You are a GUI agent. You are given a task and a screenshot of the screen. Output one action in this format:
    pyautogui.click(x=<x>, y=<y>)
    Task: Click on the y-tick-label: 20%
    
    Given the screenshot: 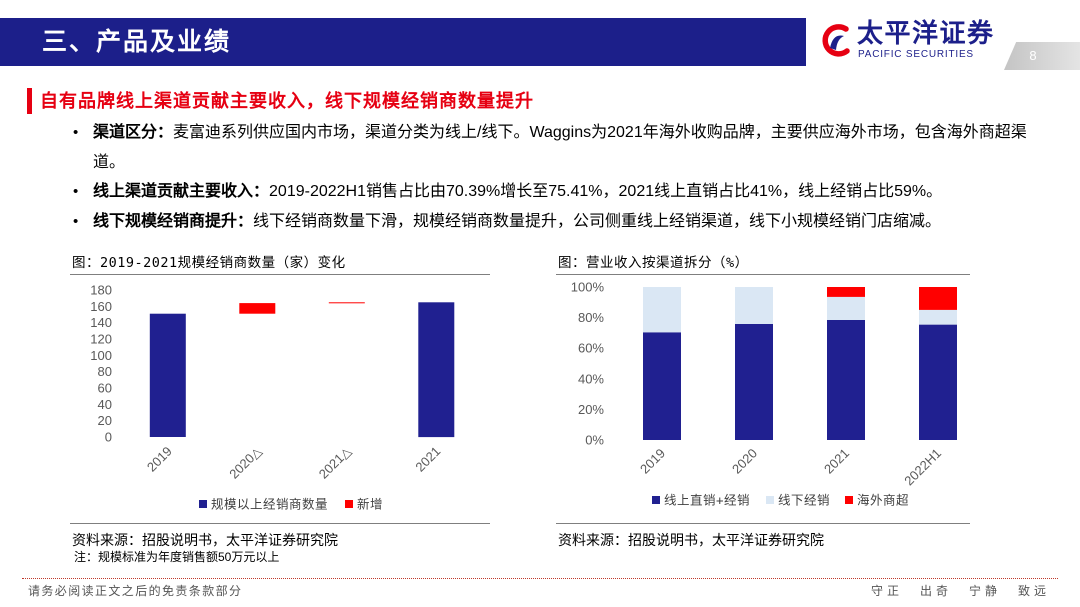 What is the action you would take?
    pyautogui.click(x=591, y=409)
    